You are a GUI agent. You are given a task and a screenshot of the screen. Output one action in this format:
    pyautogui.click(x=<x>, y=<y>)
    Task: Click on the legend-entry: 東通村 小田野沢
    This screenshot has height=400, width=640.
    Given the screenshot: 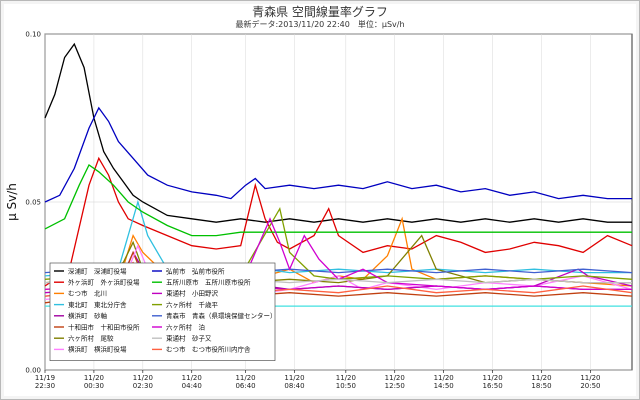 What is the action you would take?
    pyautogui.click(x=192, y=293)
    